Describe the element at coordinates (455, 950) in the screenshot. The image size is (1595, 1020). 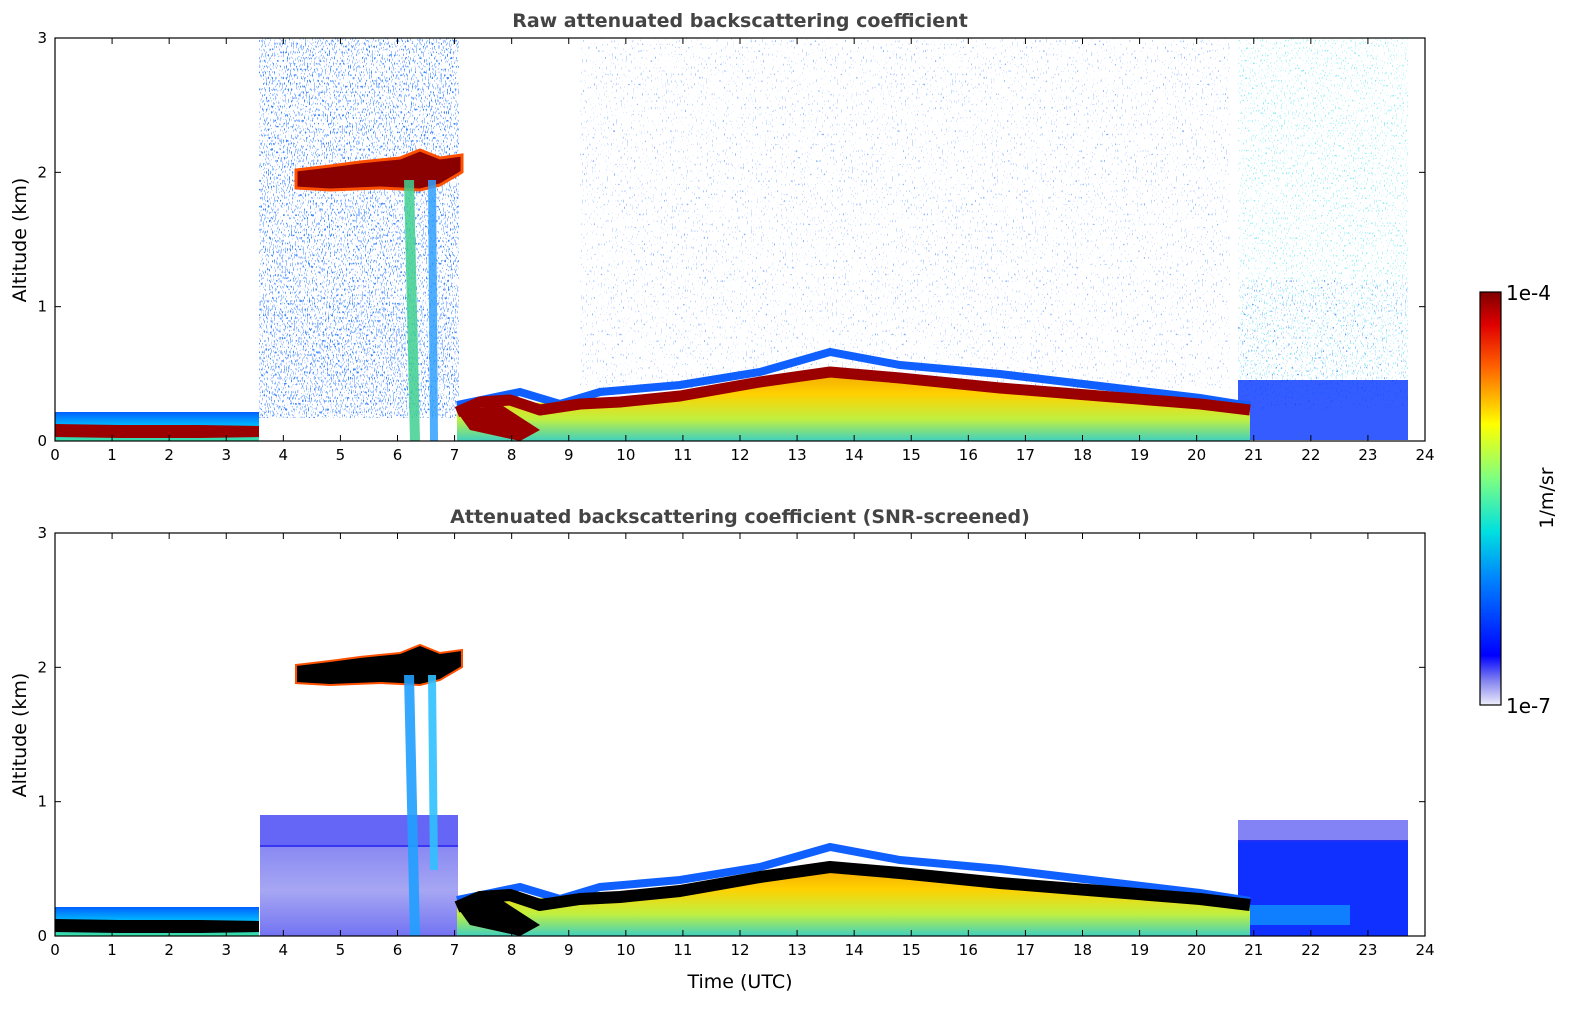
I see `bottom-x-tick-label: 7` at that location.